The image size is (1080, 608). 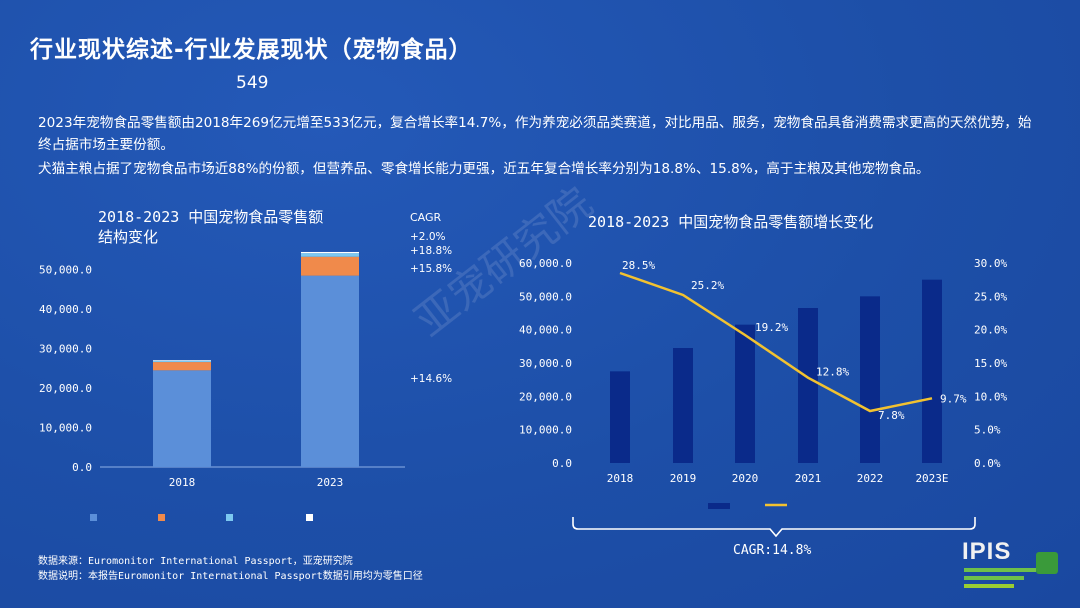 I want to click on chart2-bar-2019, so click(x=683, y=405).